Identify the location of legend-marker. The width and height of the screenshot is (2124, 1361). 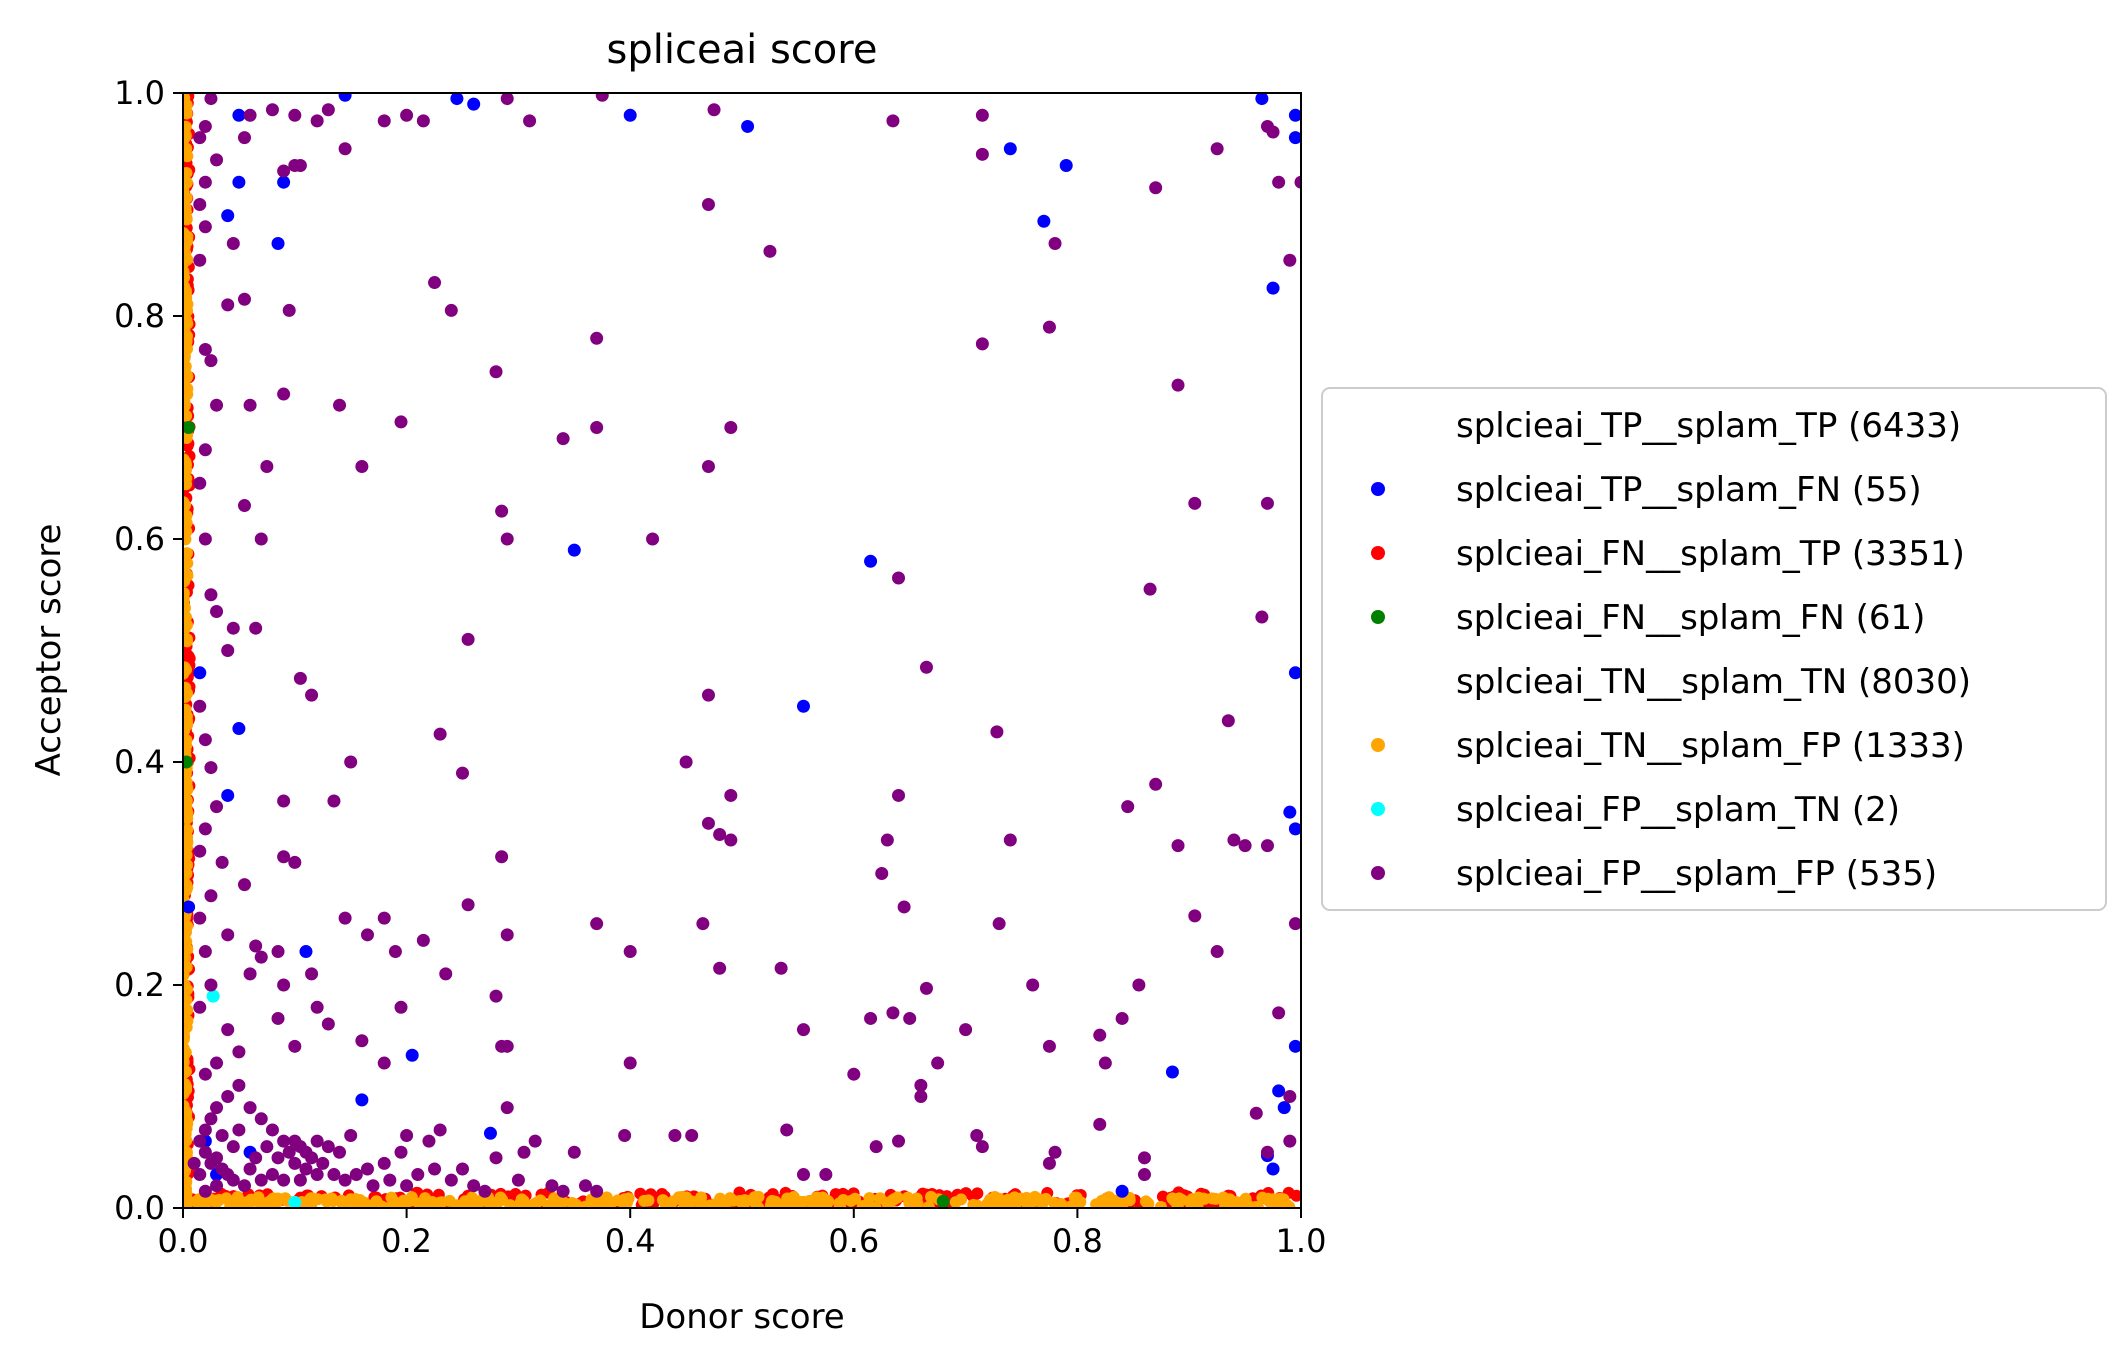
(1378, 553).